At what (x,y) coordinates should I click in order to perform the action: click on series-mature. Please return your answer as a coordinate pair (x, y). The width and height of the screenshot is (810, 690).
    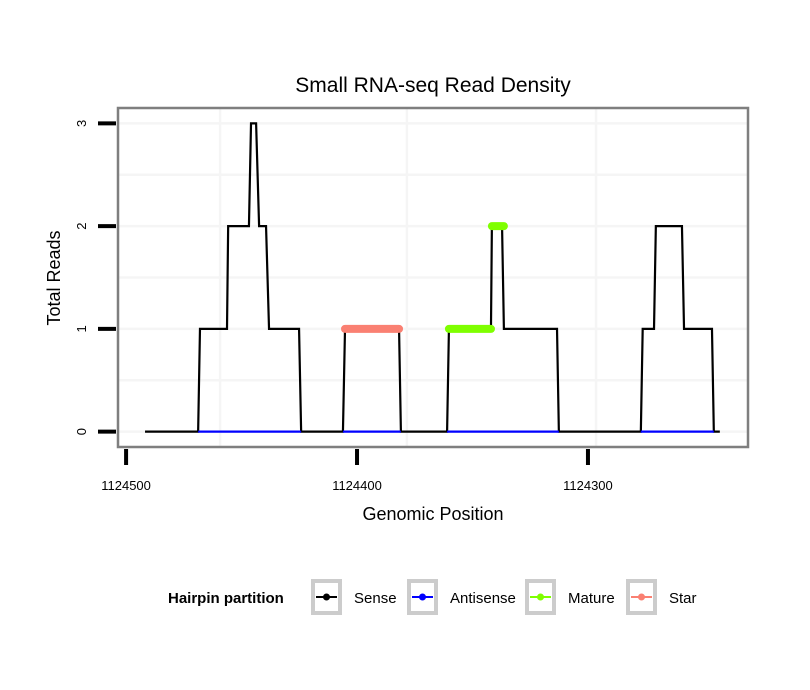
    Looking at the image, I should click on (476, 277).